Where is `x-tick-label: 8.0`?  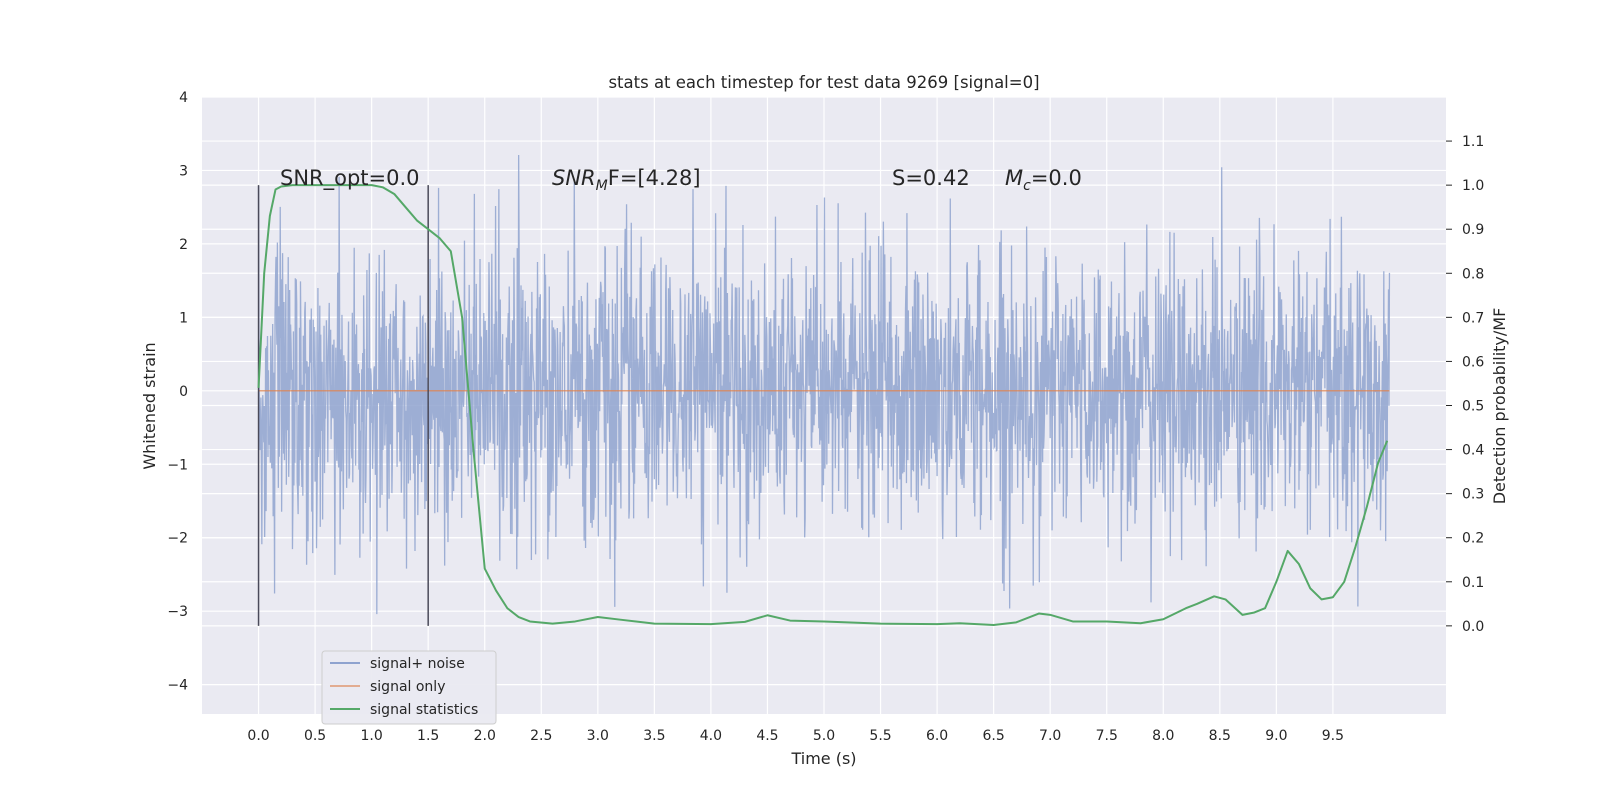
x-tick-label: 8.0 is located at coordinates (1163, 736).